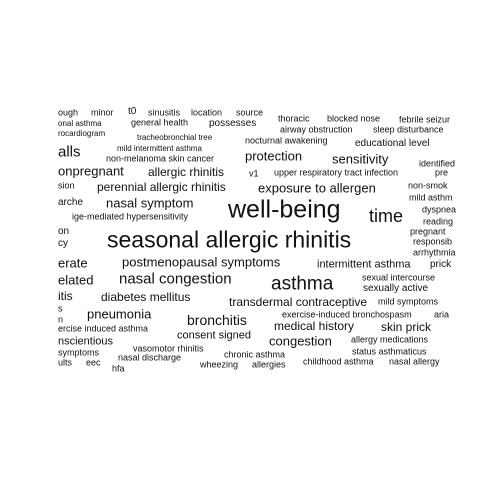 The width and height of the screenshot is (480, 480). I want to click on cloud-word-febrile-seizur: febrile seizur, so click(425, 119).